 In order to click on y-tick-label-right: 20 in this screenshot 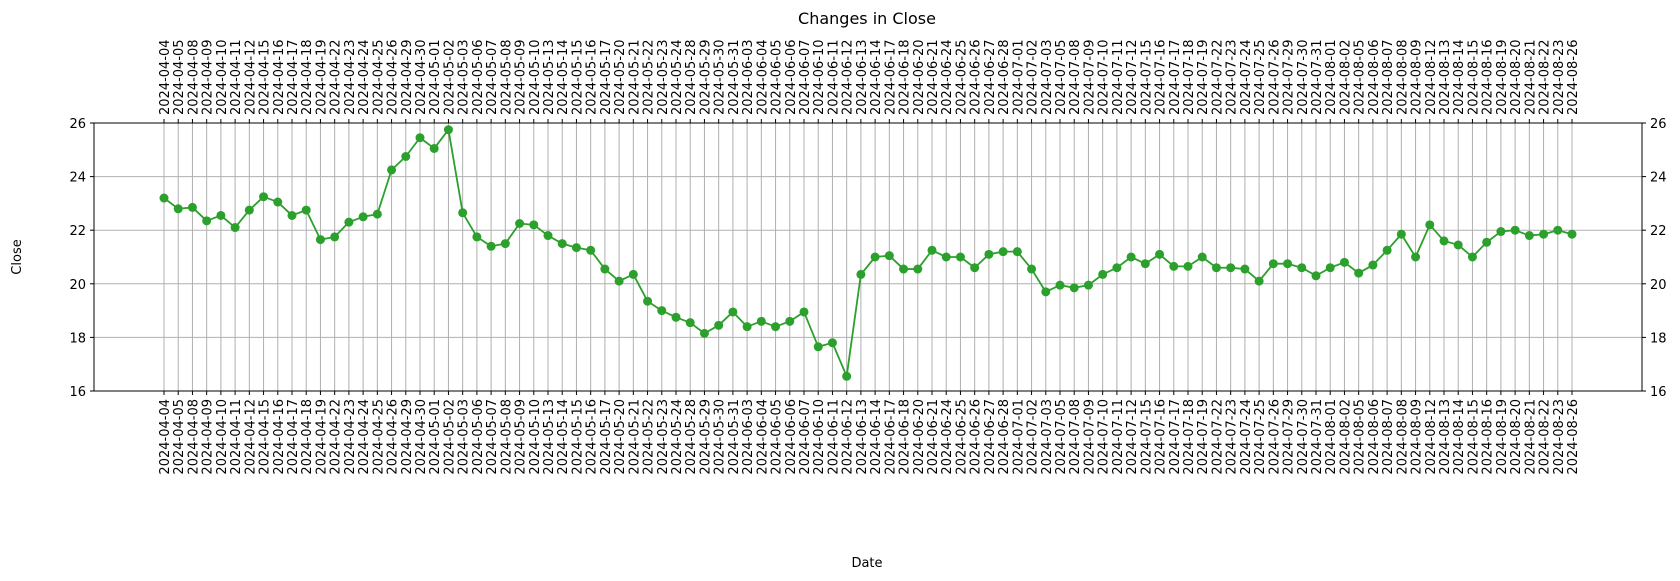, I will do `click(1658, 285)`.